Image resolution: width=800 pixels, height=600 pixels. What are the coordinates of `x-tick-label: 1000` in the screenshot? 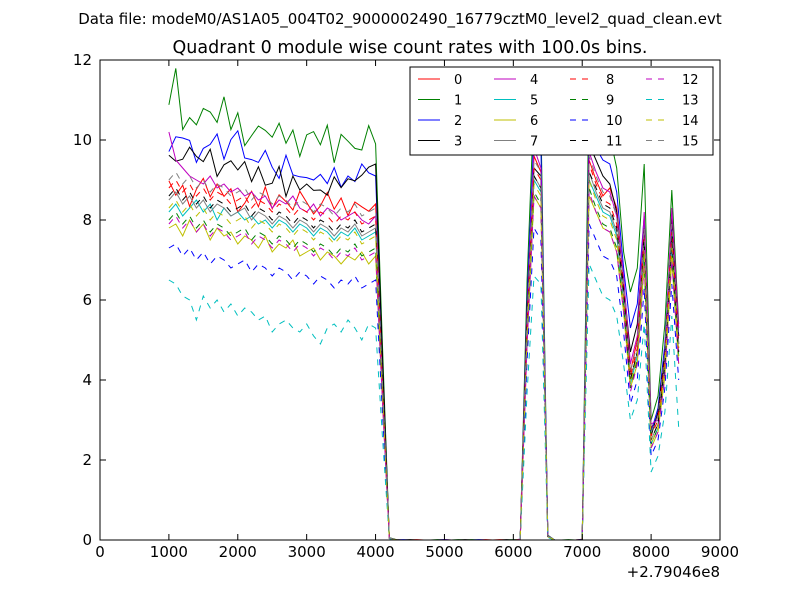 It's located at (169, 552).